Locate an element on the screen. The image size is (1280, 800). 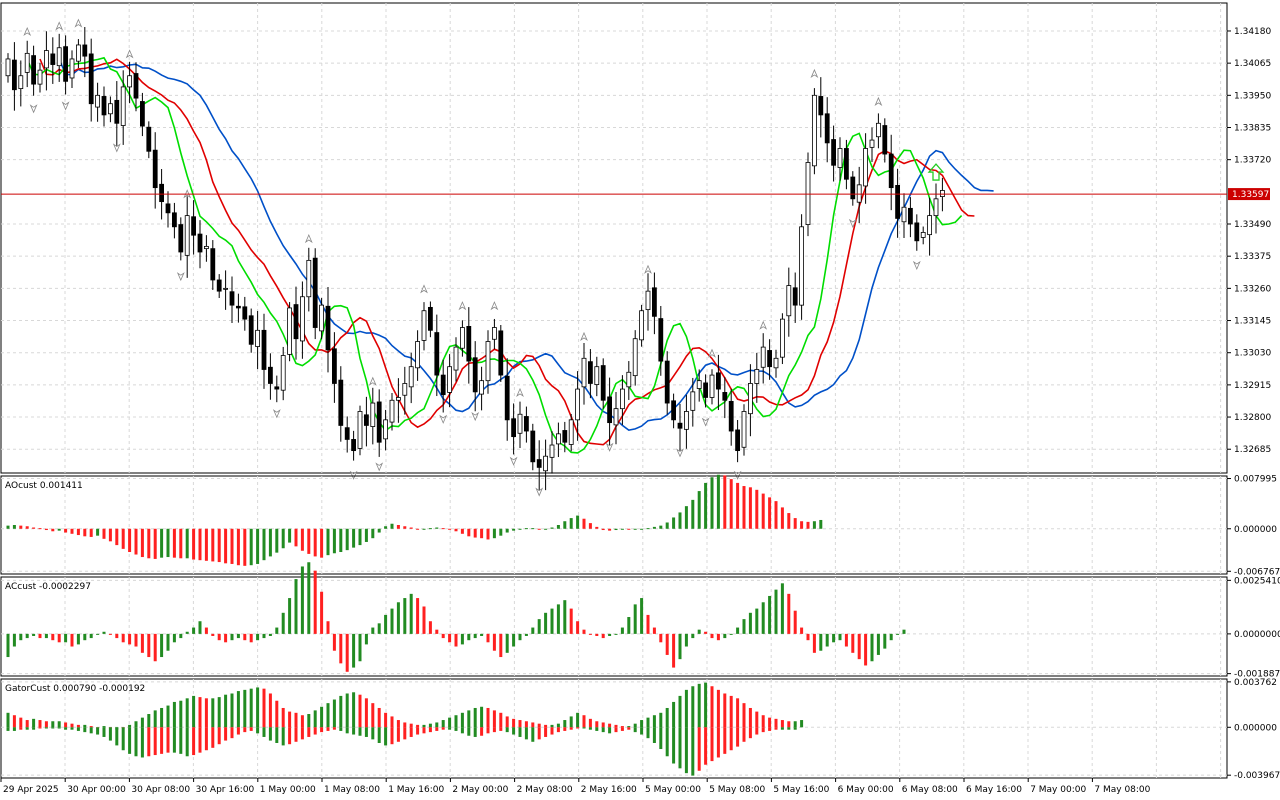
ao-axis: 0.007995 0.000000 -0.006767 is located at coordinates (1253, 526).